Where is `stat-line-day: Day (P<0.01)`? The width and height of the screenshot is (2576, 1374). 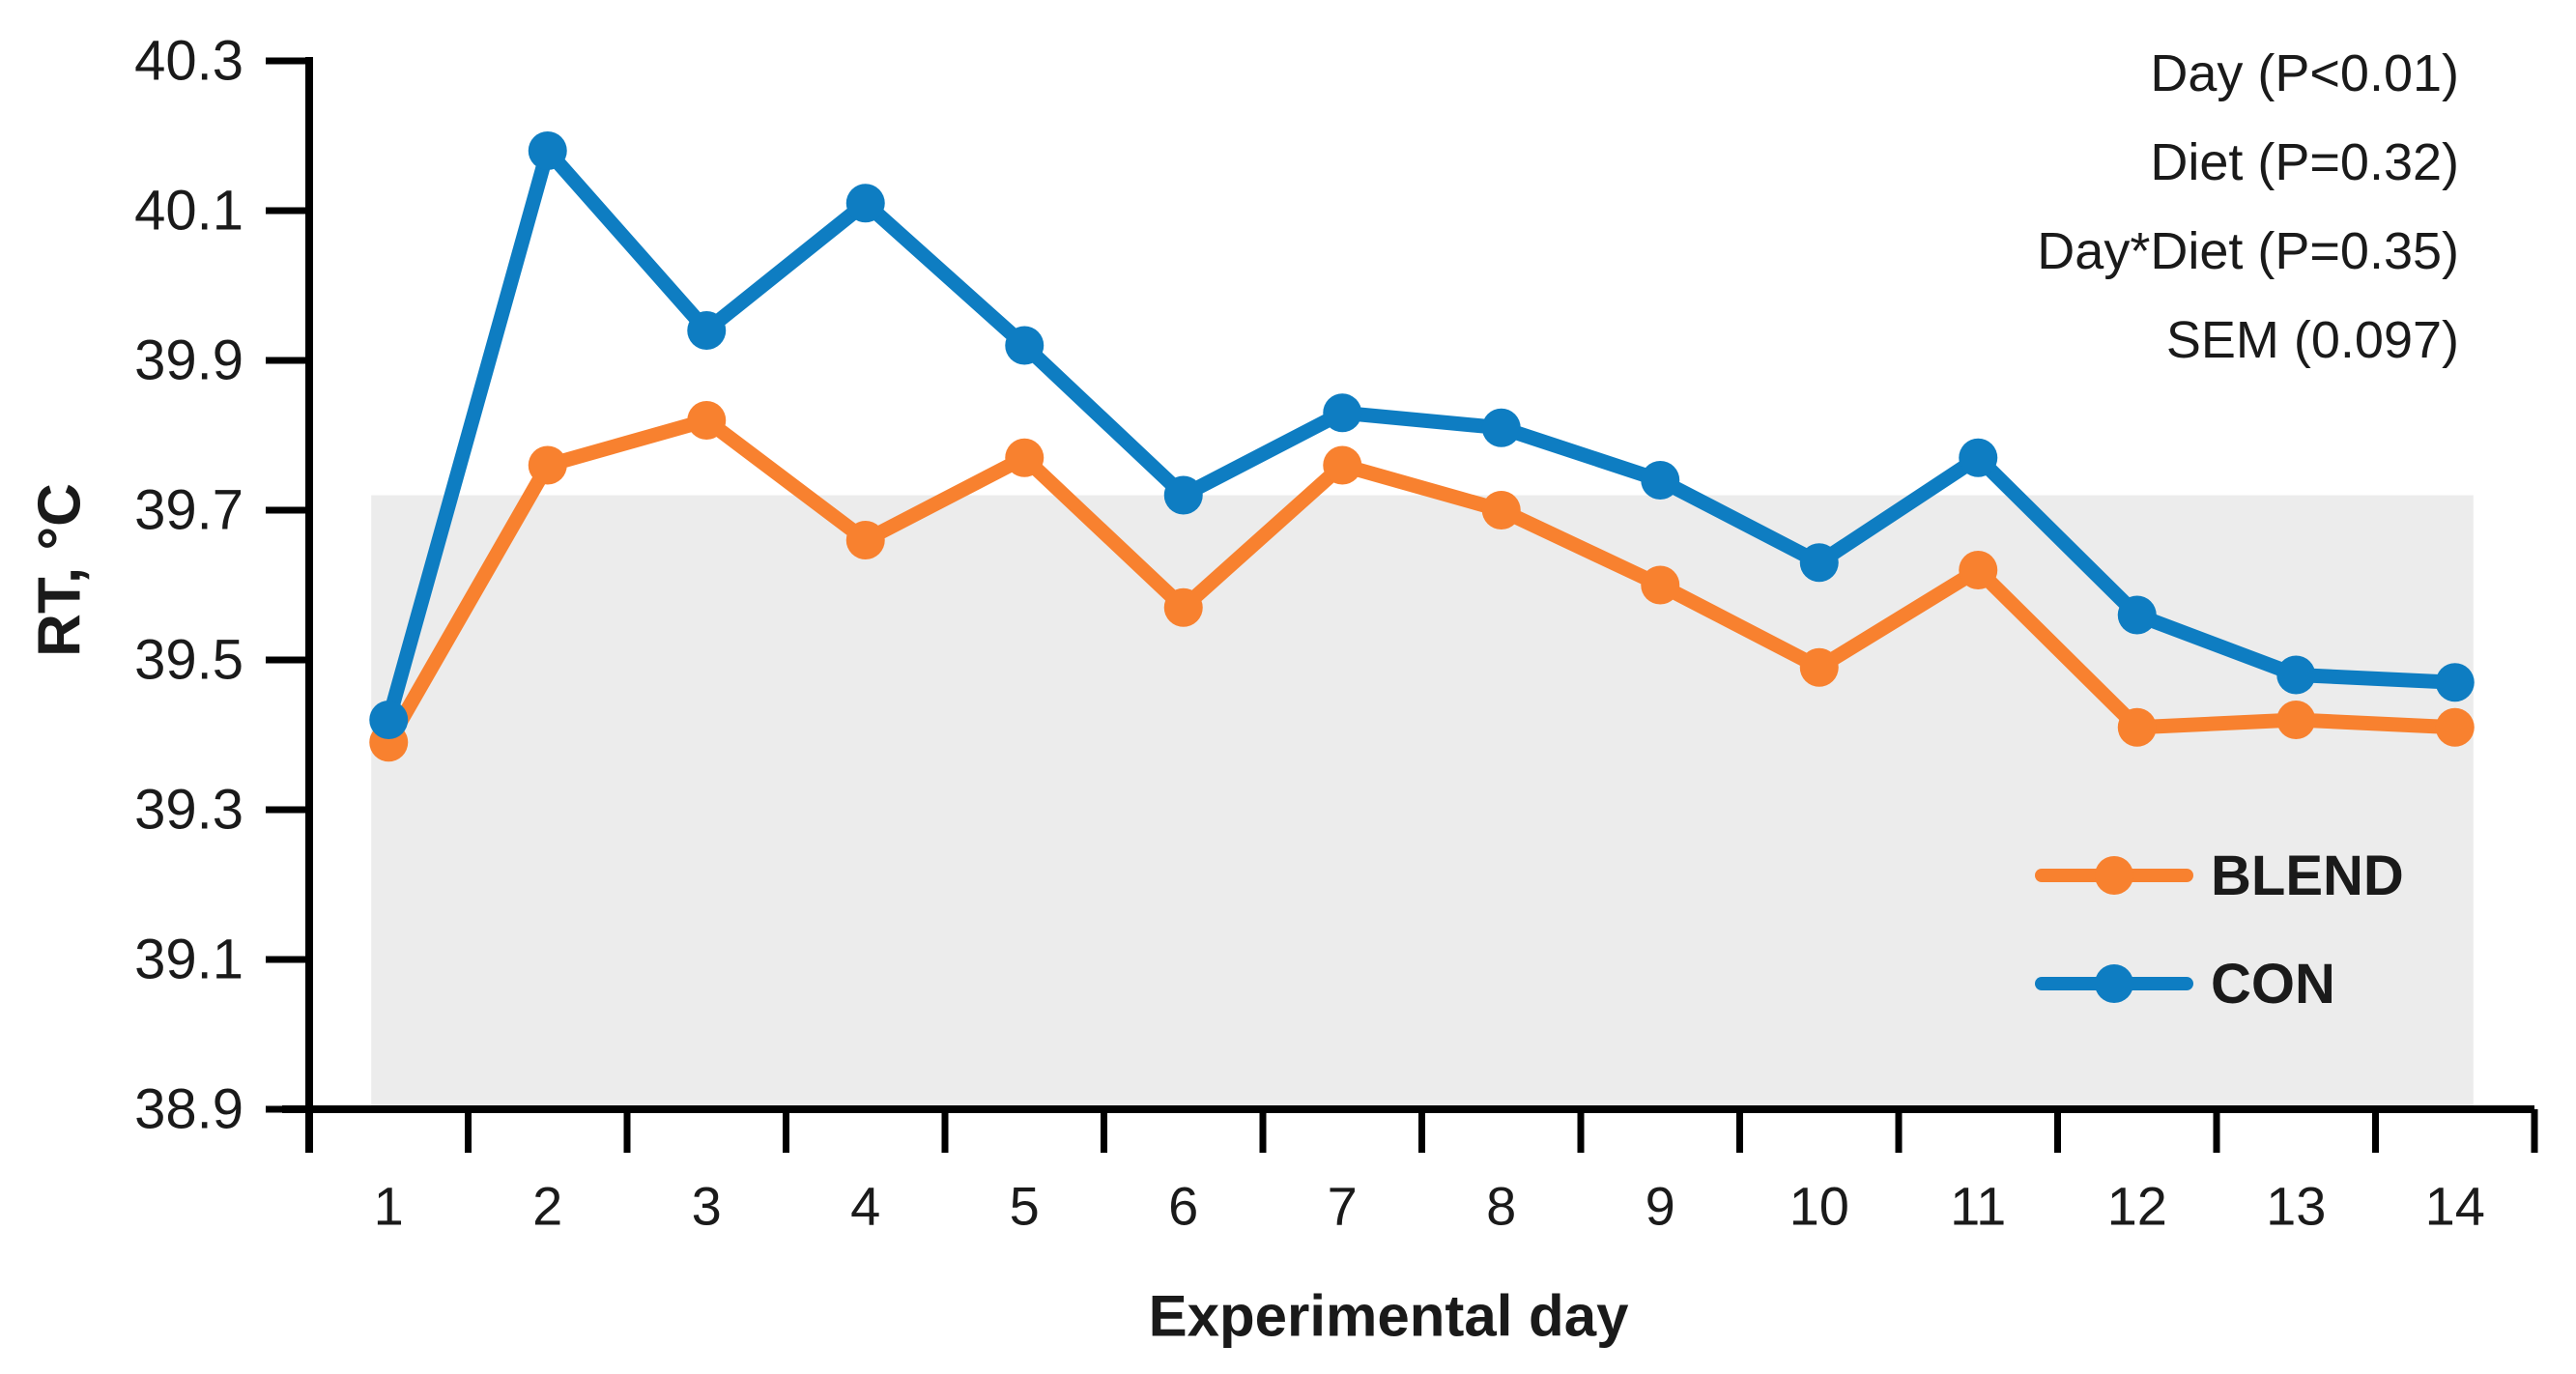
stat-line-day: Day (P<0.01) is located at coordinates (2305, 73).